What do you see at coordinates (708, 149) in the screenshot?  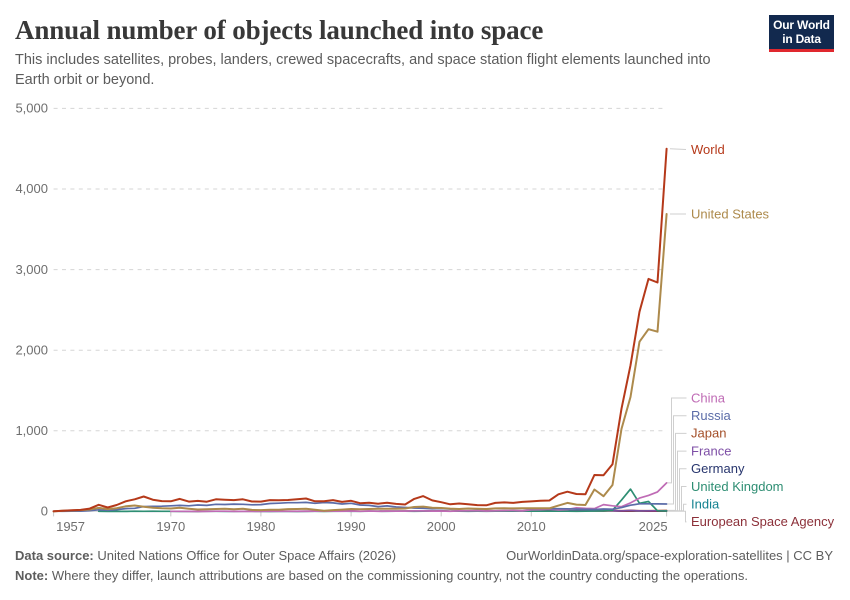 I see `svg-text: World` at bounding box center [708, 149].